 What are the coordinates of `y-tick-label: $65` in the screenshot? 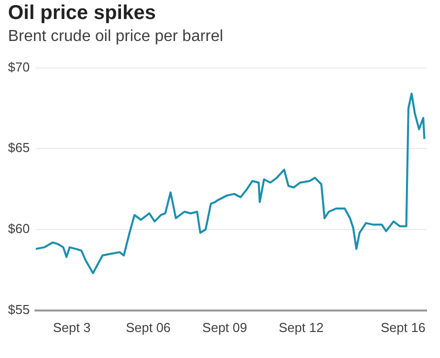 It's located at (19, 148).